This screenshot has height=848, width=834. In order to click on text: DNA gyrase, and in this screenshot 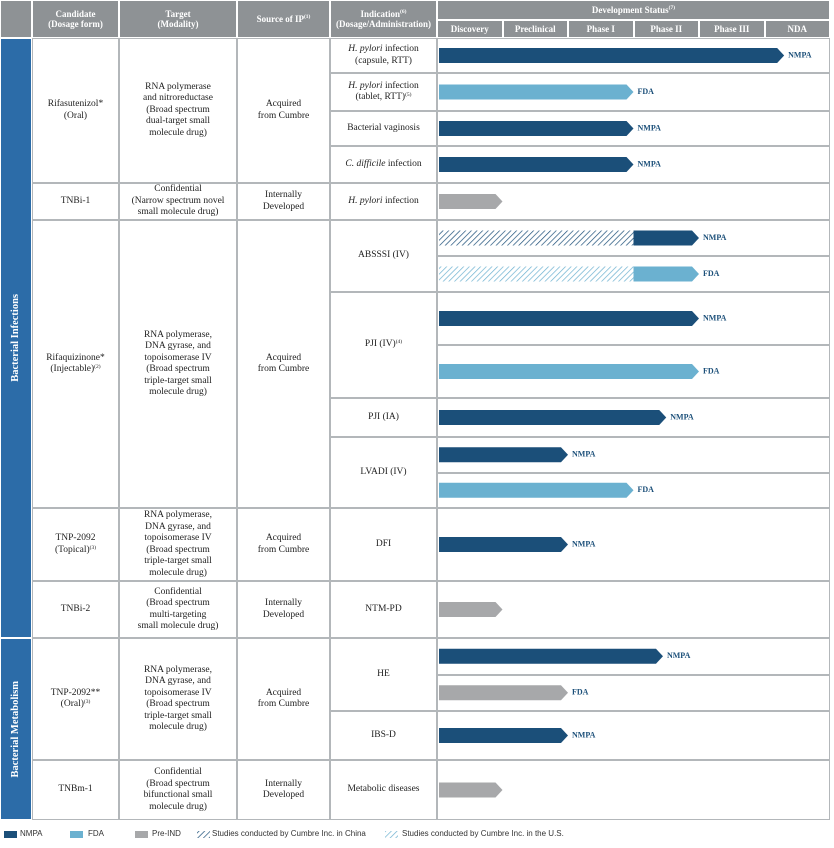, I will do `click(178, 681)`.